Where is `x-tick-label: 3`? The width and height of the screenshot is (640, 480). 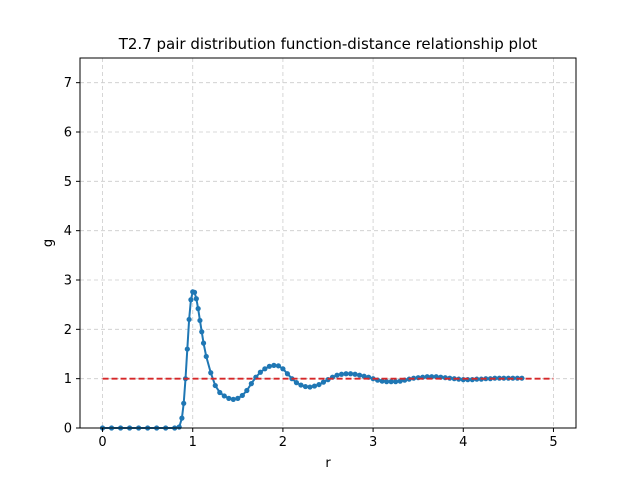 x-tick-label: 3 is located at coordinates (373, 442).